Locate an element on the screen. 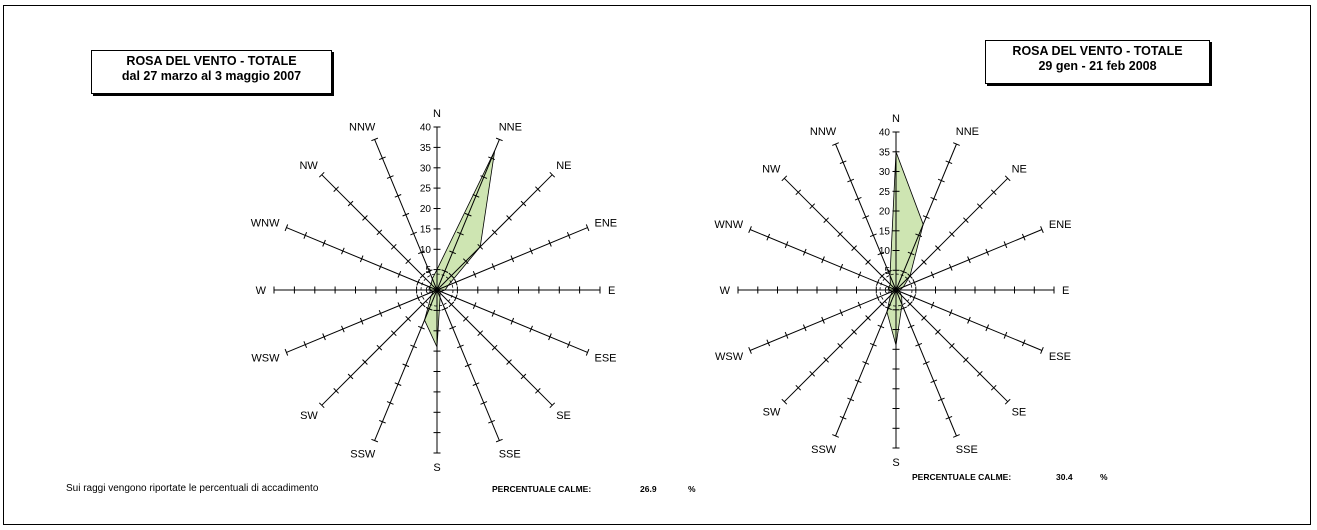 The height and width of the screenshot is (530, 1317). calm-unit-left: % is located at coordinates (692, 489).